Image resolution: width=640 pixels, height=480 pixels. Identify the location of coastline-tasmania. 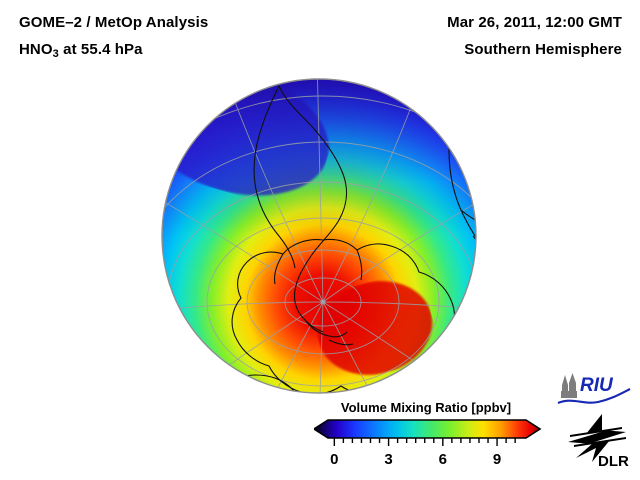
(412, 389).